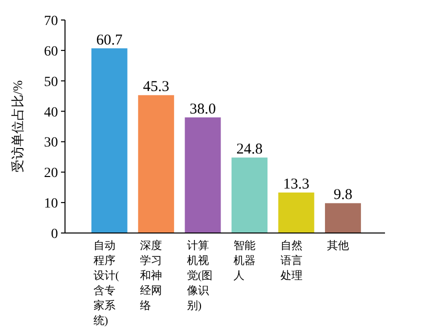 Image resolution: width=432 pixels, height=329 pixels. I want to click on data-label: 60.7, so click(110, 40).